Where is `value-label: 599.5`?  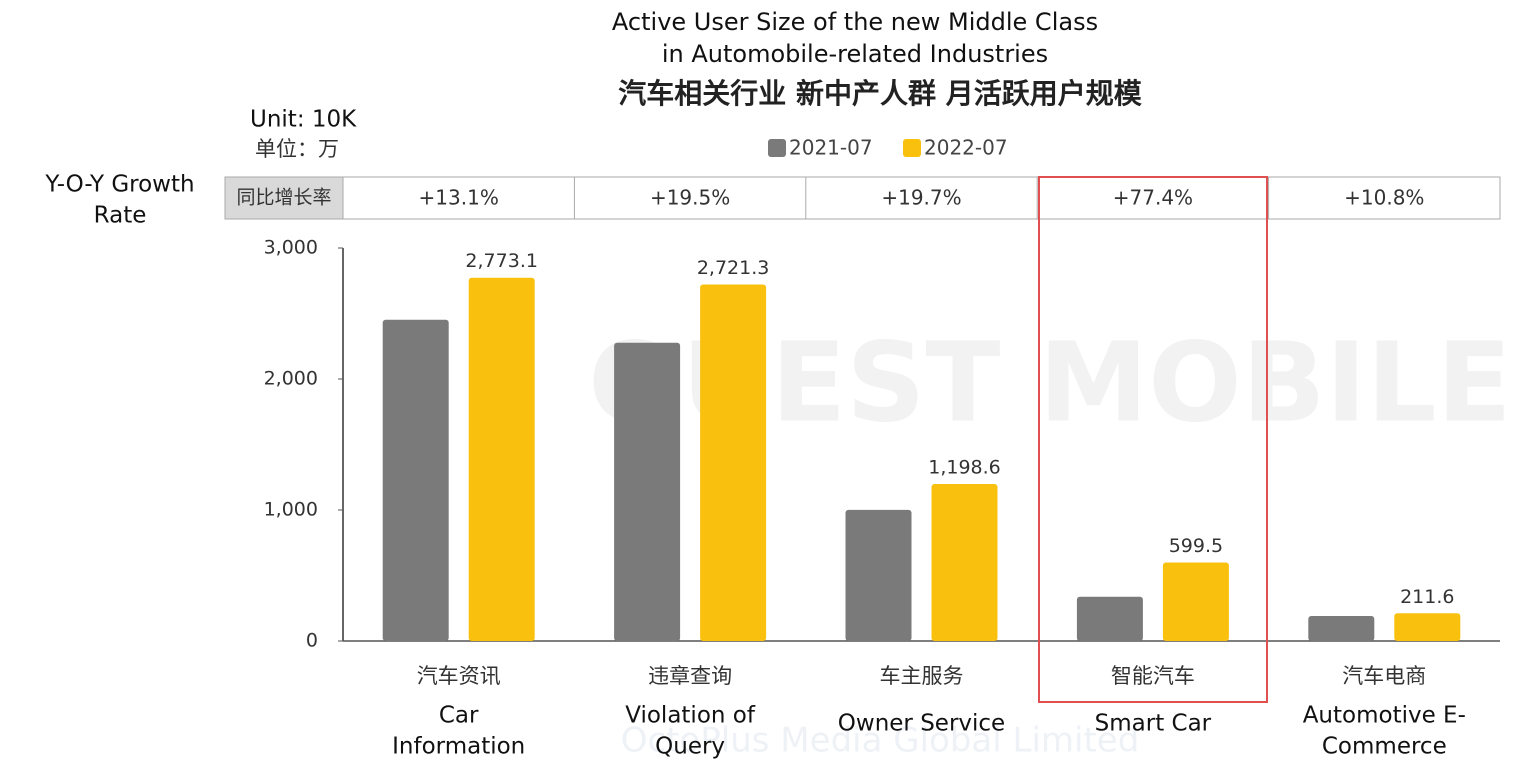
value-label: 599.5 is located at coordinates (1196, 546).